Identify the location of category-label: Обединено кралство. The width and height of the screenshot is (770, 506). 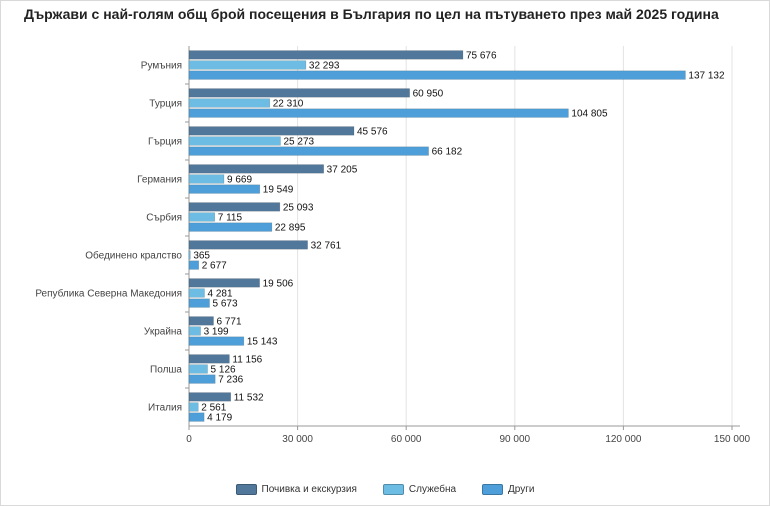
(133, 256).